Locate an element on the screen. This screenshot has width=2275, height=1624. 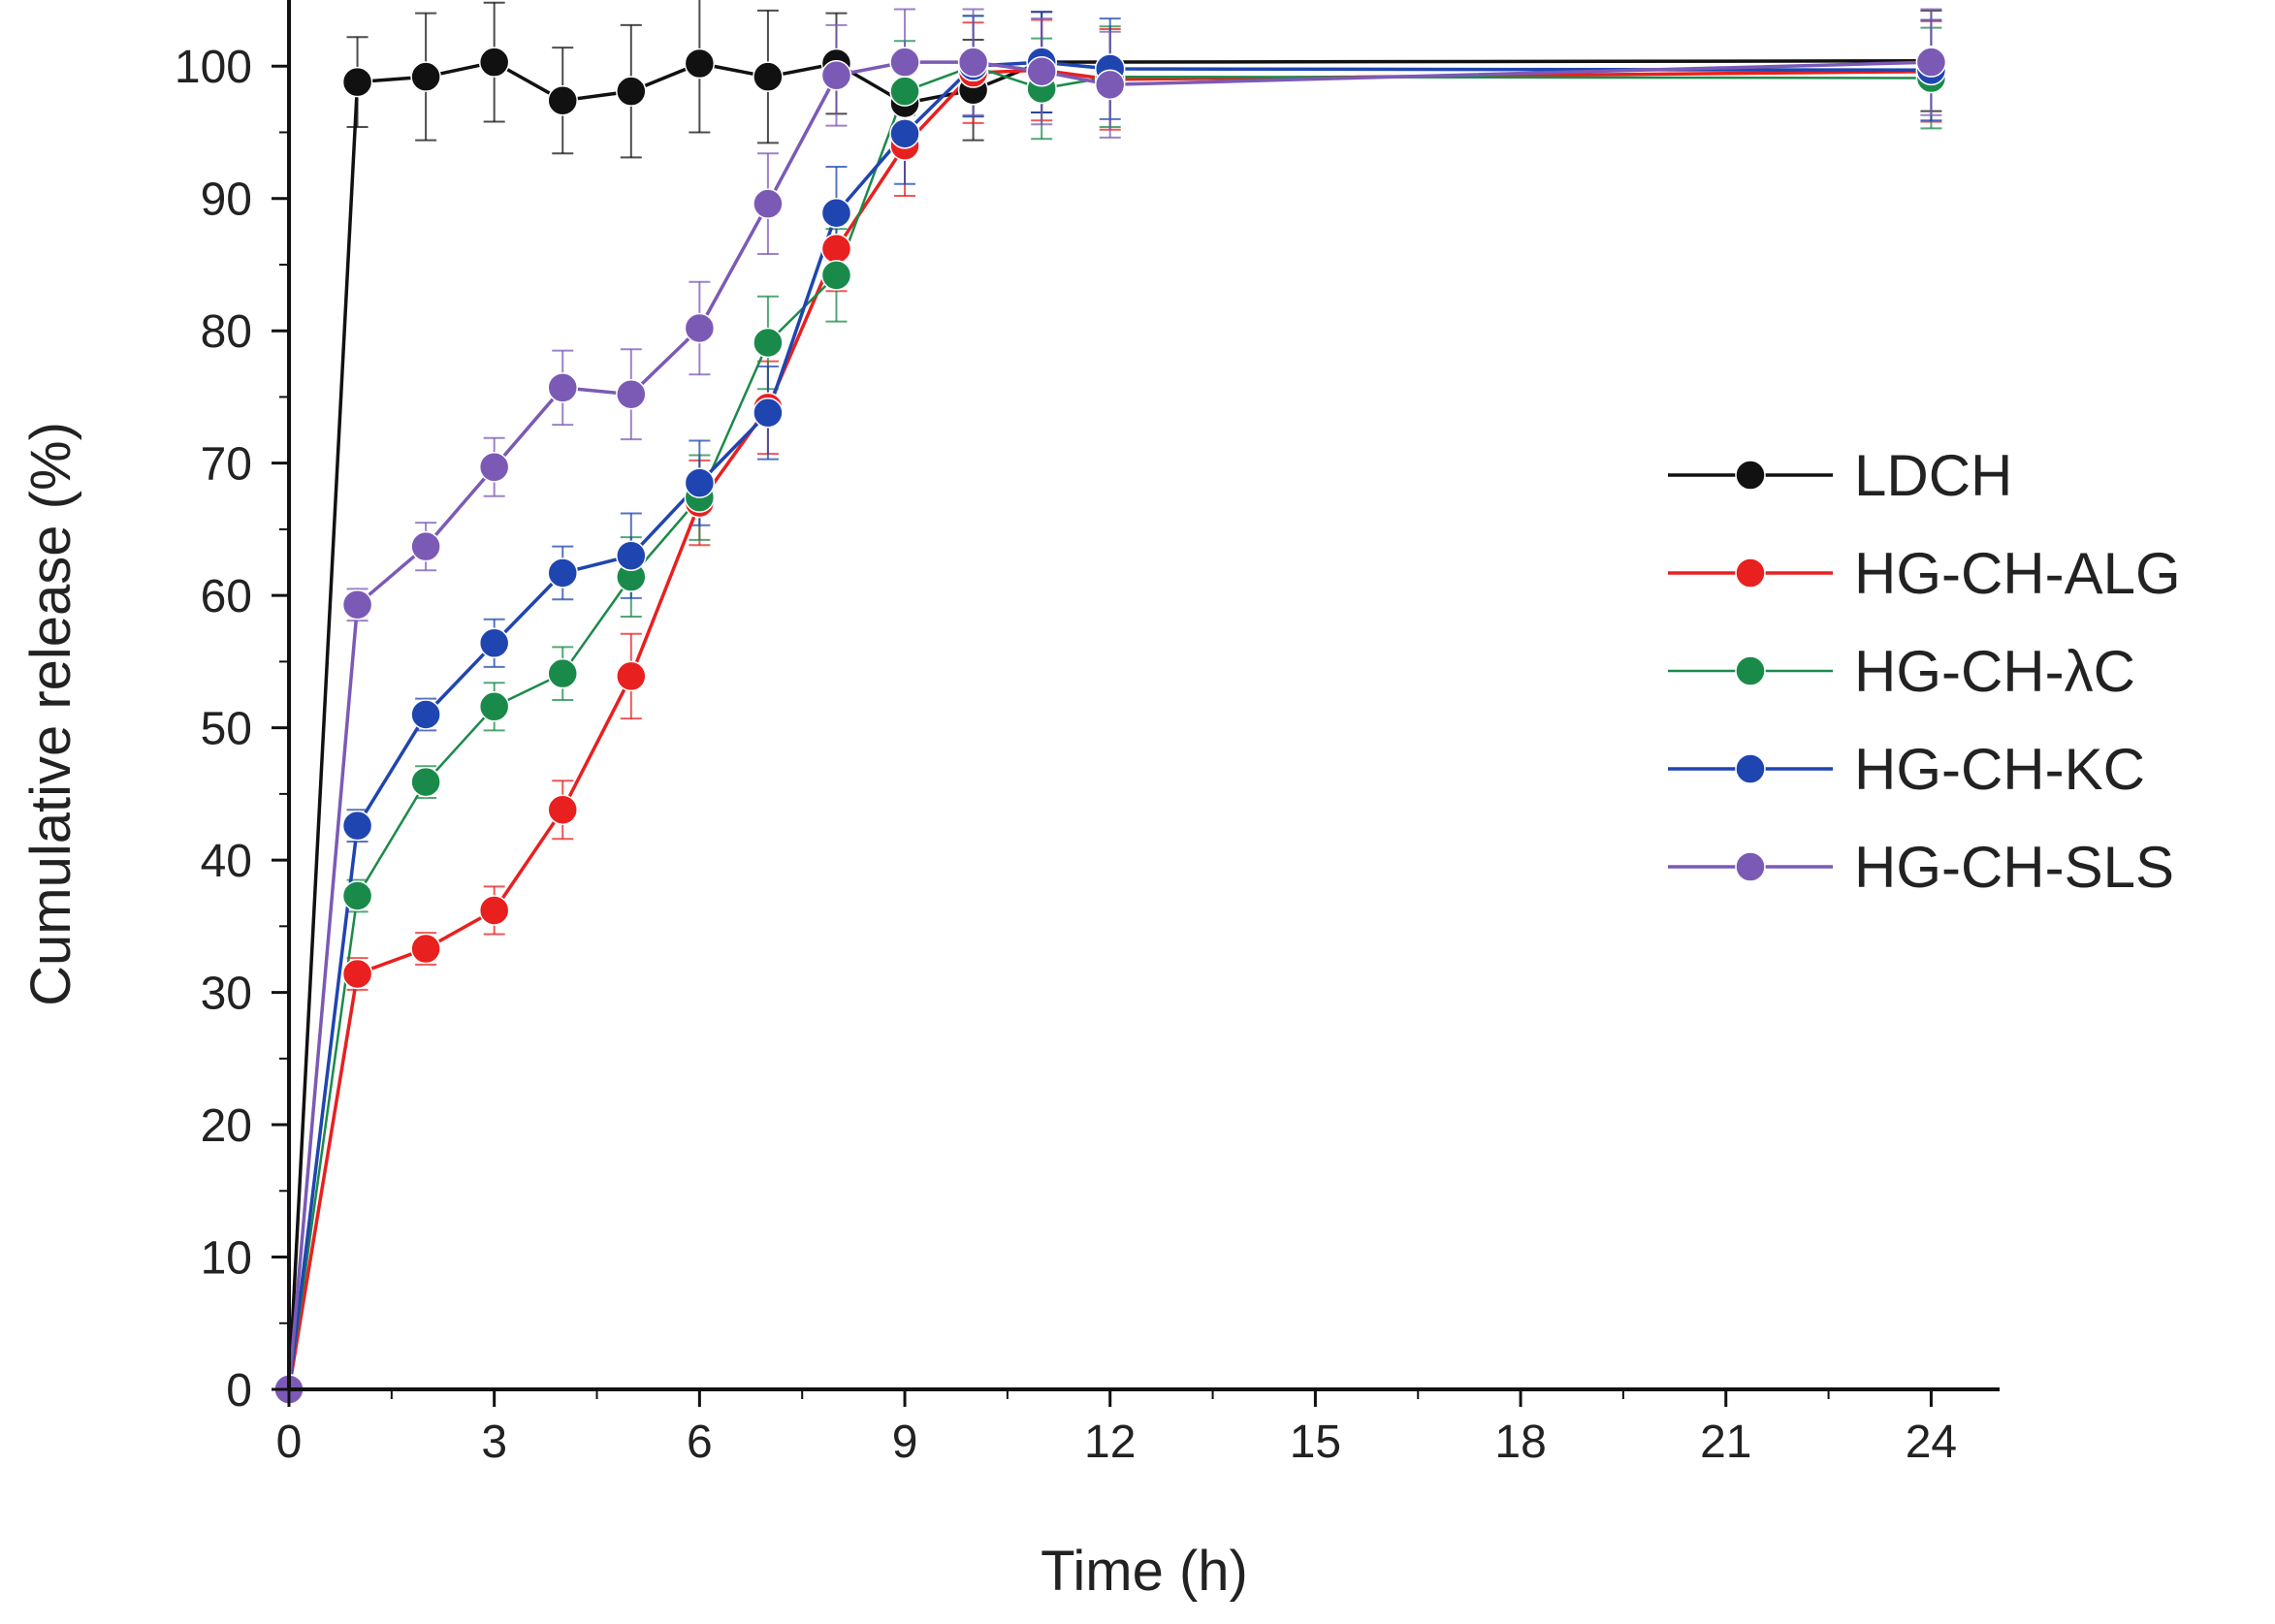
y-tick-label: 10 is located at coordinates (227, 1259).